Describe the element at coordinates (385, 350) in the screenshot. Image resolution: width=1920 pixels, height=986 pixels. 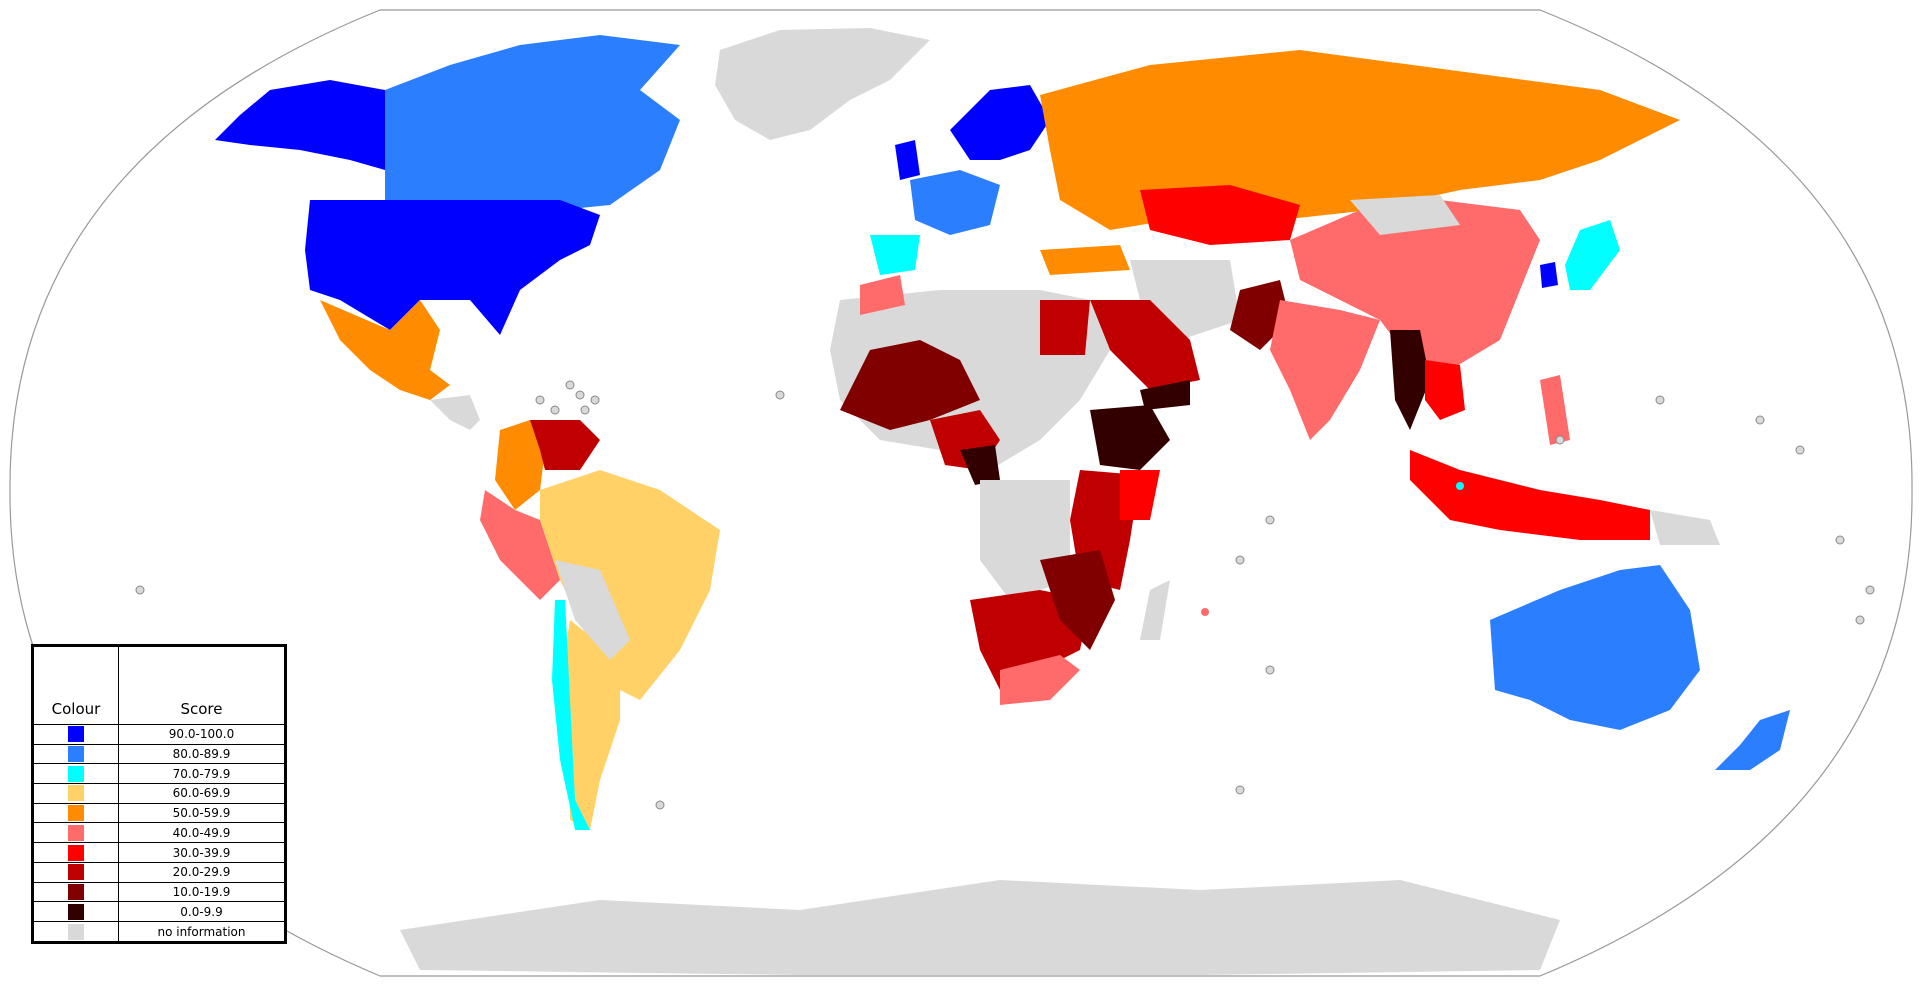
I see `mexico` at that location.